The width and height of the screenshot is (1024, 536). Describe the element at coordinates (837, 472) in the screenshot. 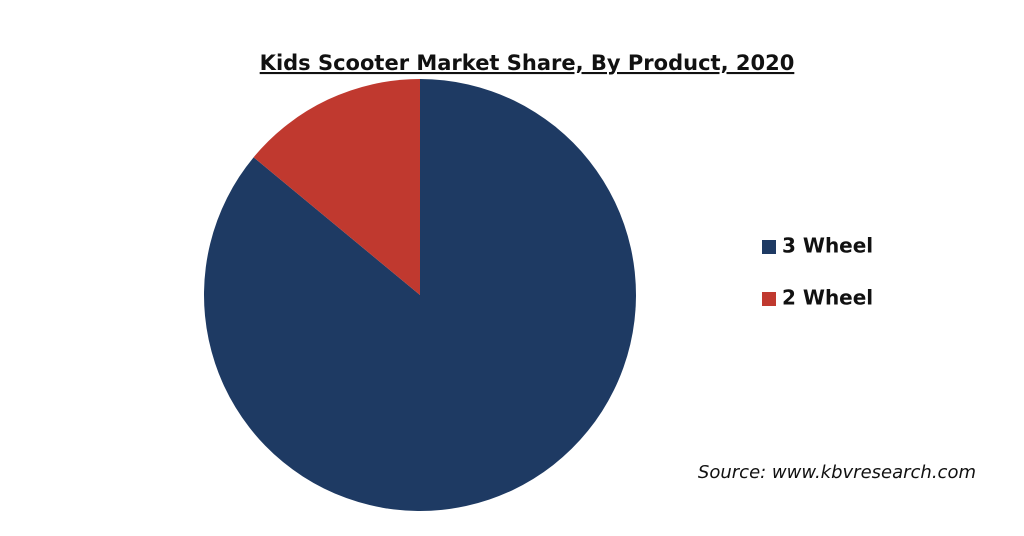

I see `source-note: Source: www.kbvresearch.com` at that location.